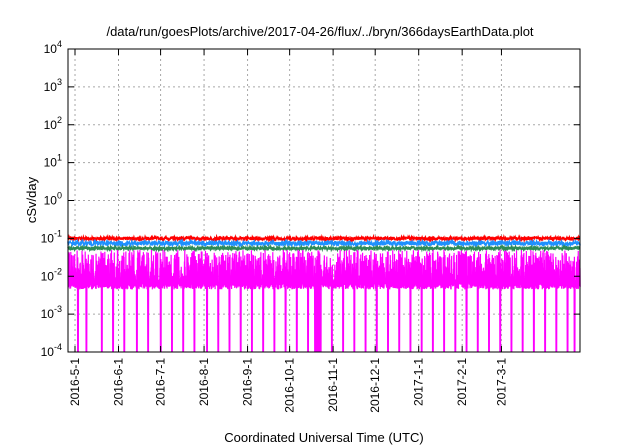  Describe the element at coordinates (419, 382) in the screenshot. I see `x-tick-label: 2017-1-1` at that location.